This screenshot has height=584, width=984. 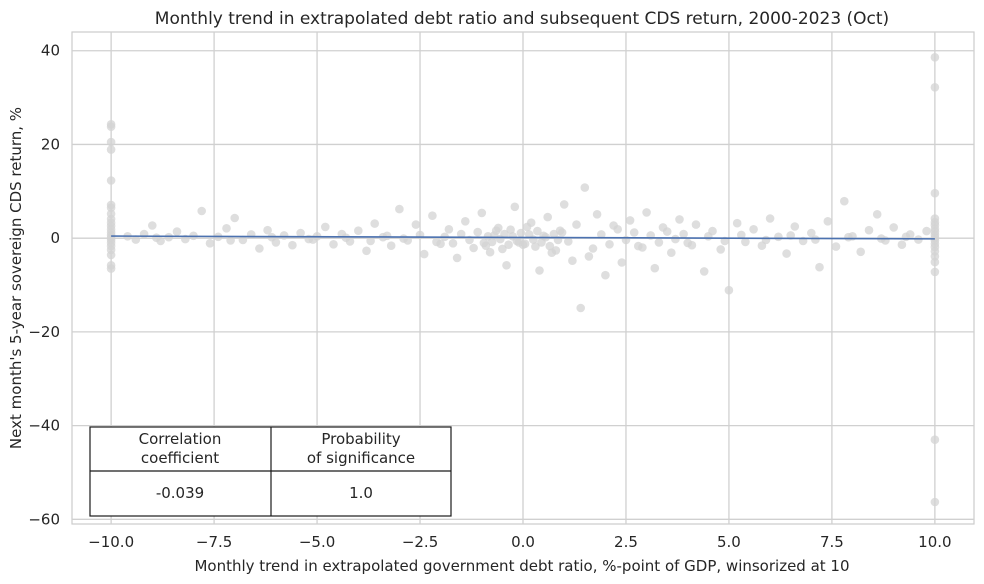 I want to click on table-header-probability-line2: of significance, so click(x=361, y=458).